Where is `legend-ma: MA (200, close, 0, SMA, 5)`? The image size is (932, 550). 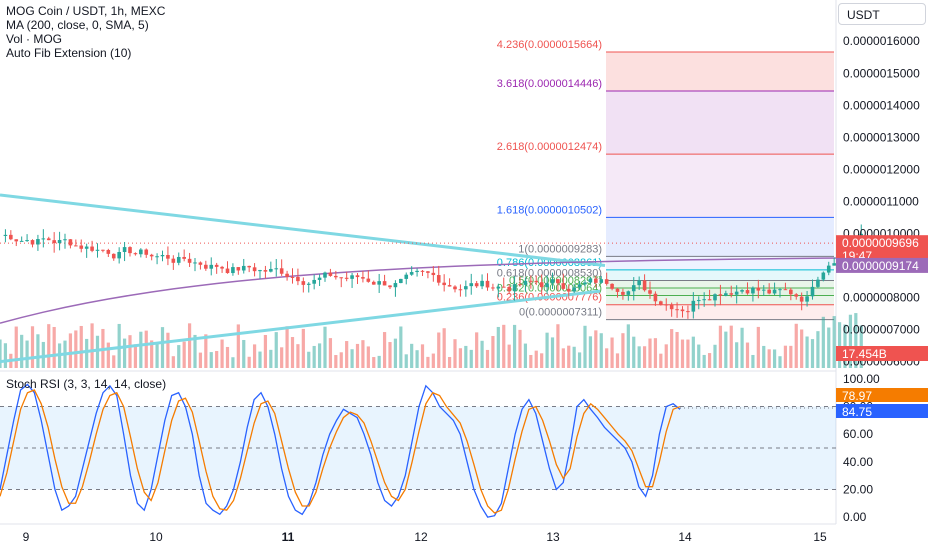
legend-ma: MA (200, close, 0, SMA, 5) is located at coordinates (77, 25).